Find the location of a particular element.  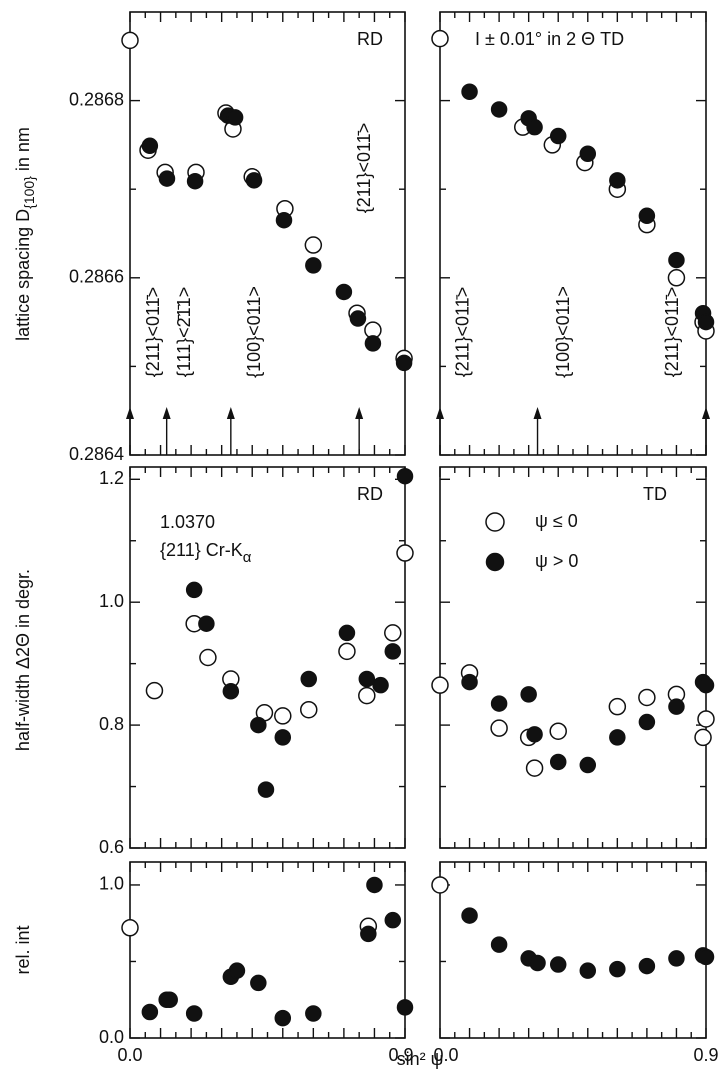

panel-note: {211} Cr-Kα is located at coordinates (206, 553).